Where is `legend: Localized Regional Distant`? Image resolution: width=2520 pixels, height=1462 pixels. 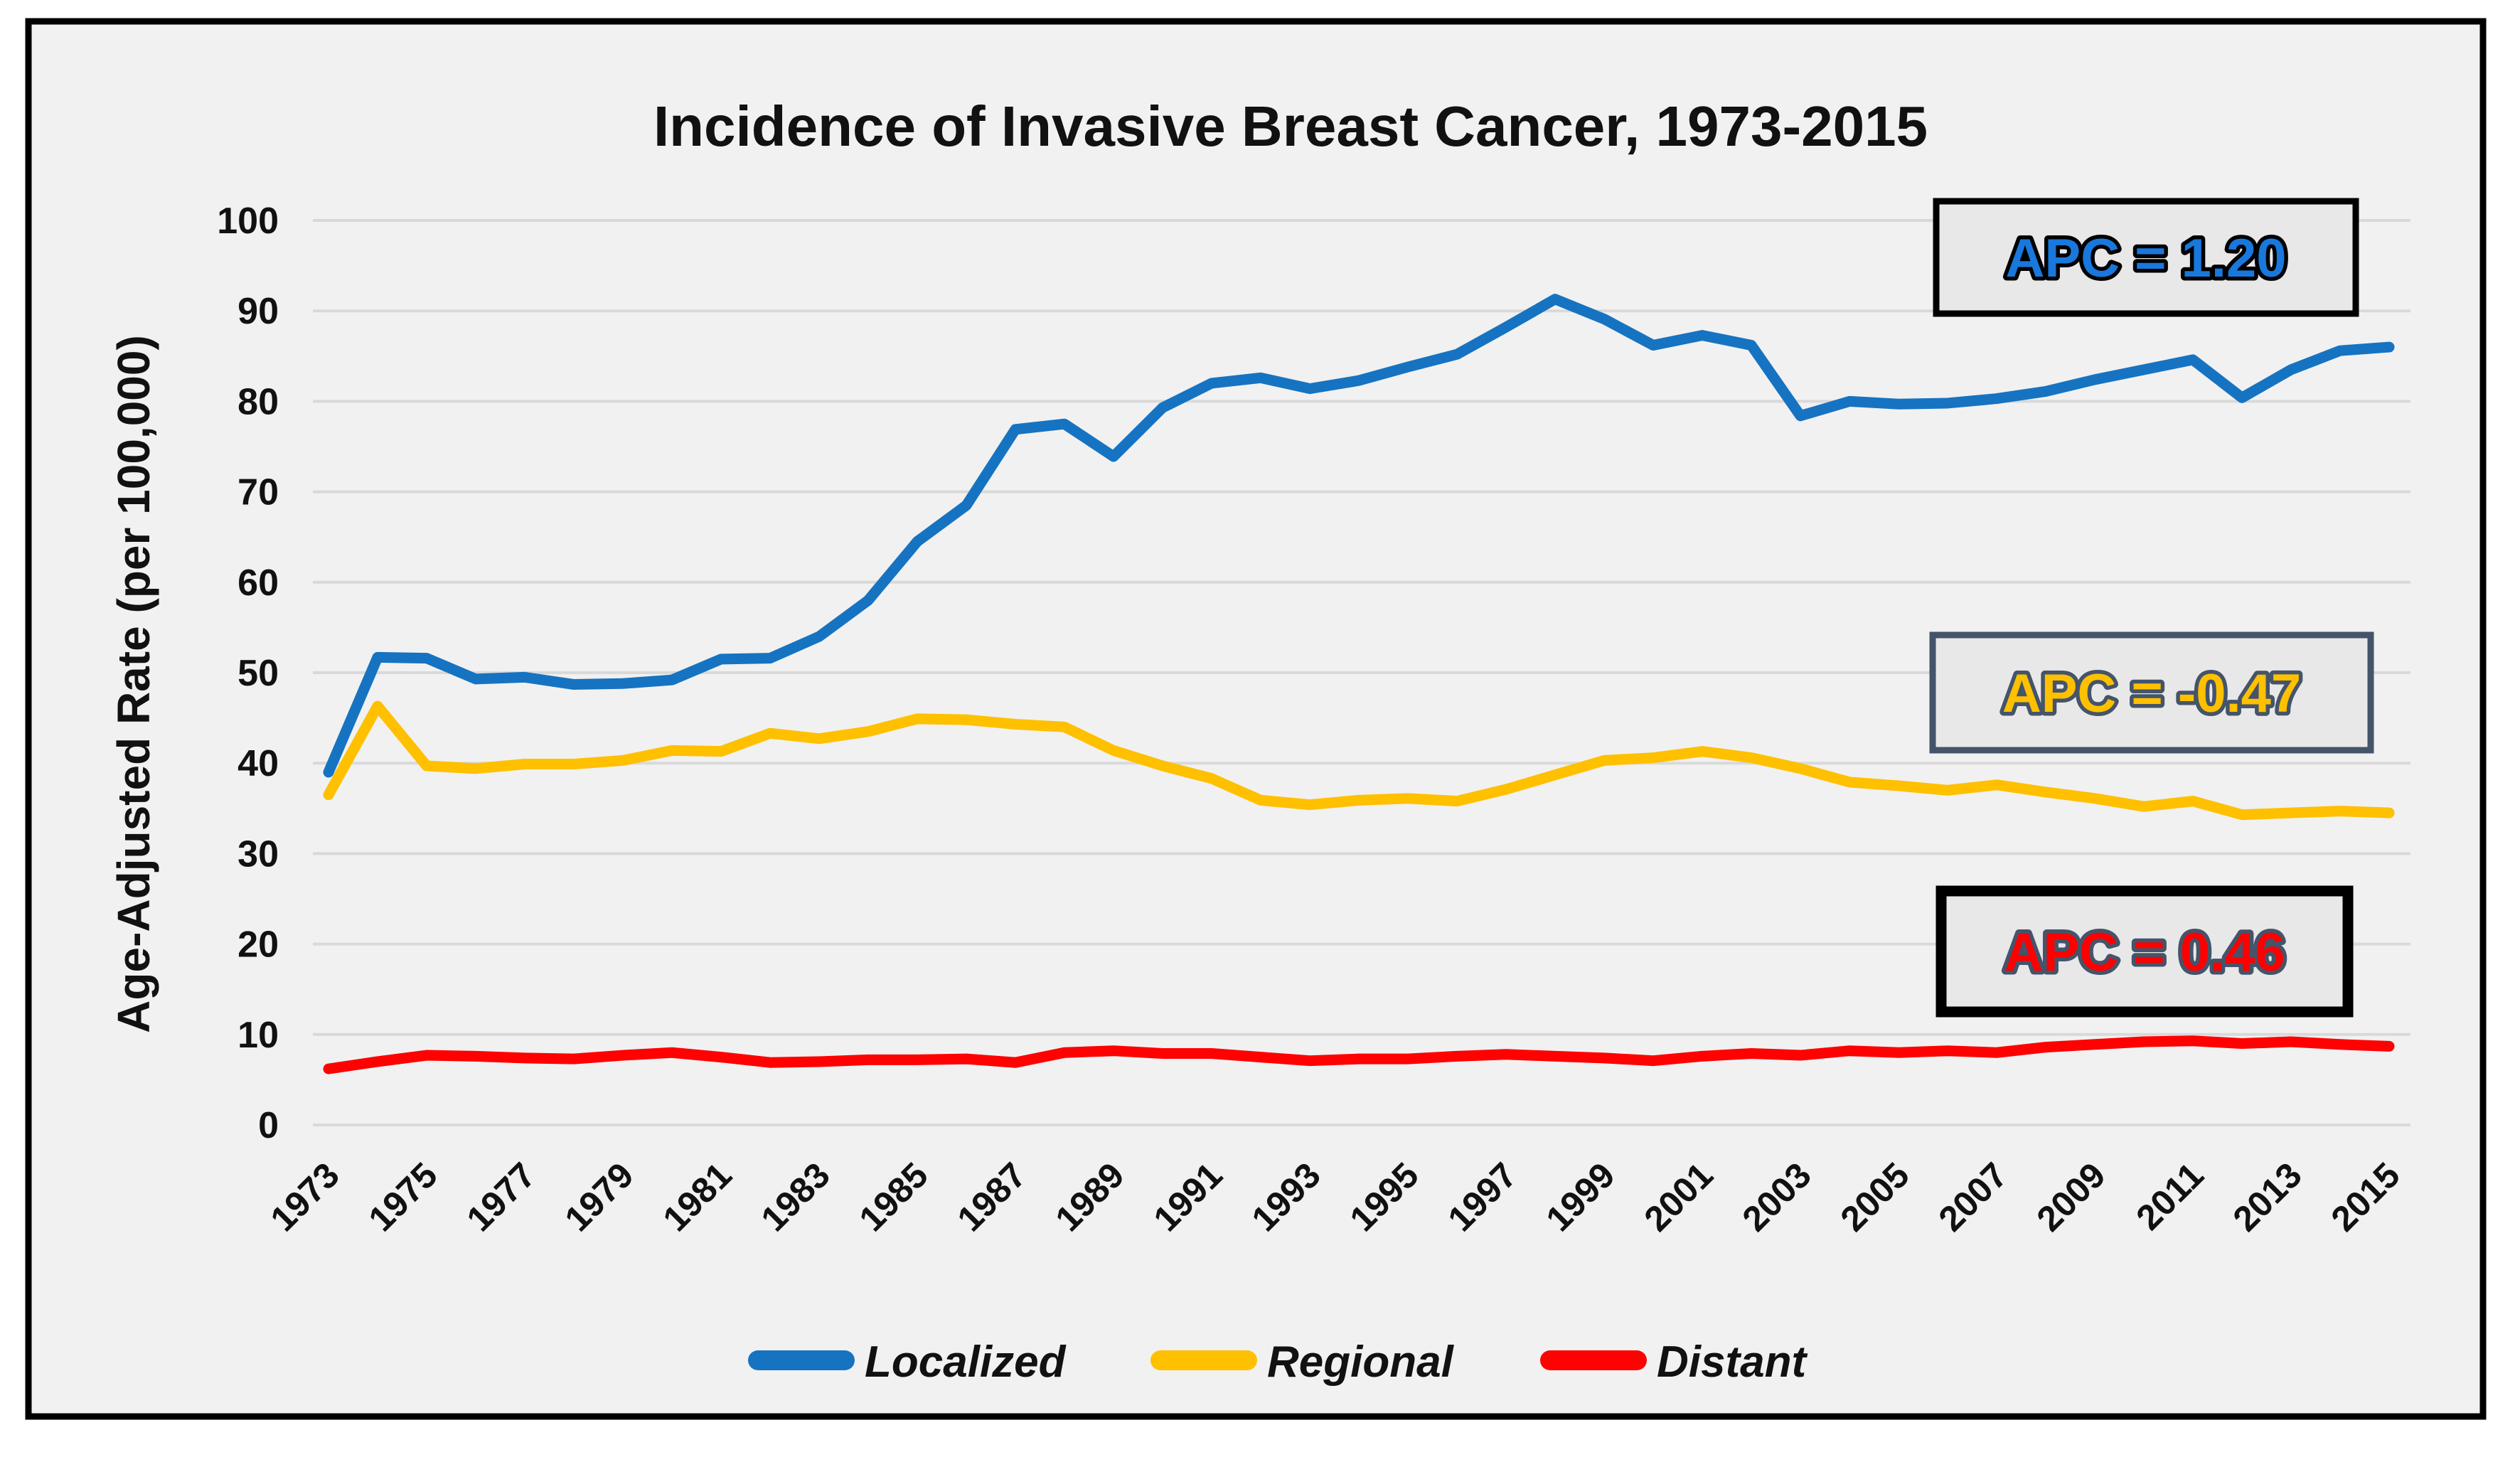 legend: Localized Regional Distant is located at coordinates (1278, 1362).